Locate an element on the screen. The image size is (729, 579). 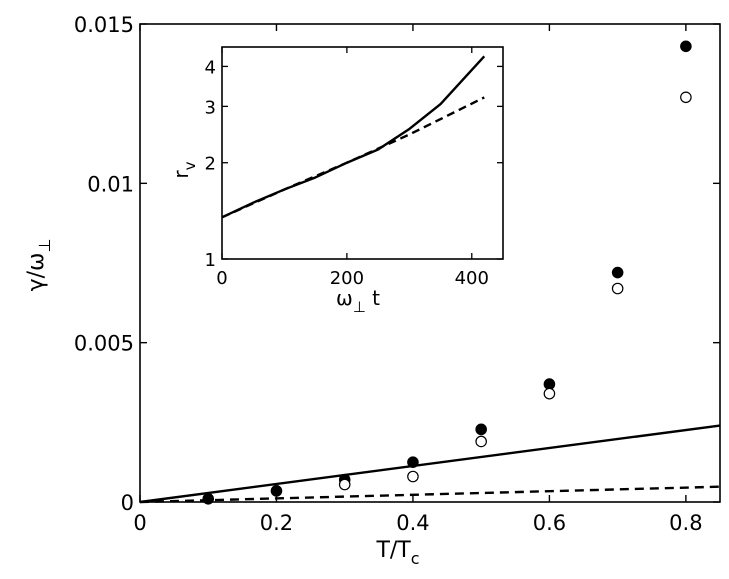
main-x-label-subscript: c is located at coordinates (415, 558).